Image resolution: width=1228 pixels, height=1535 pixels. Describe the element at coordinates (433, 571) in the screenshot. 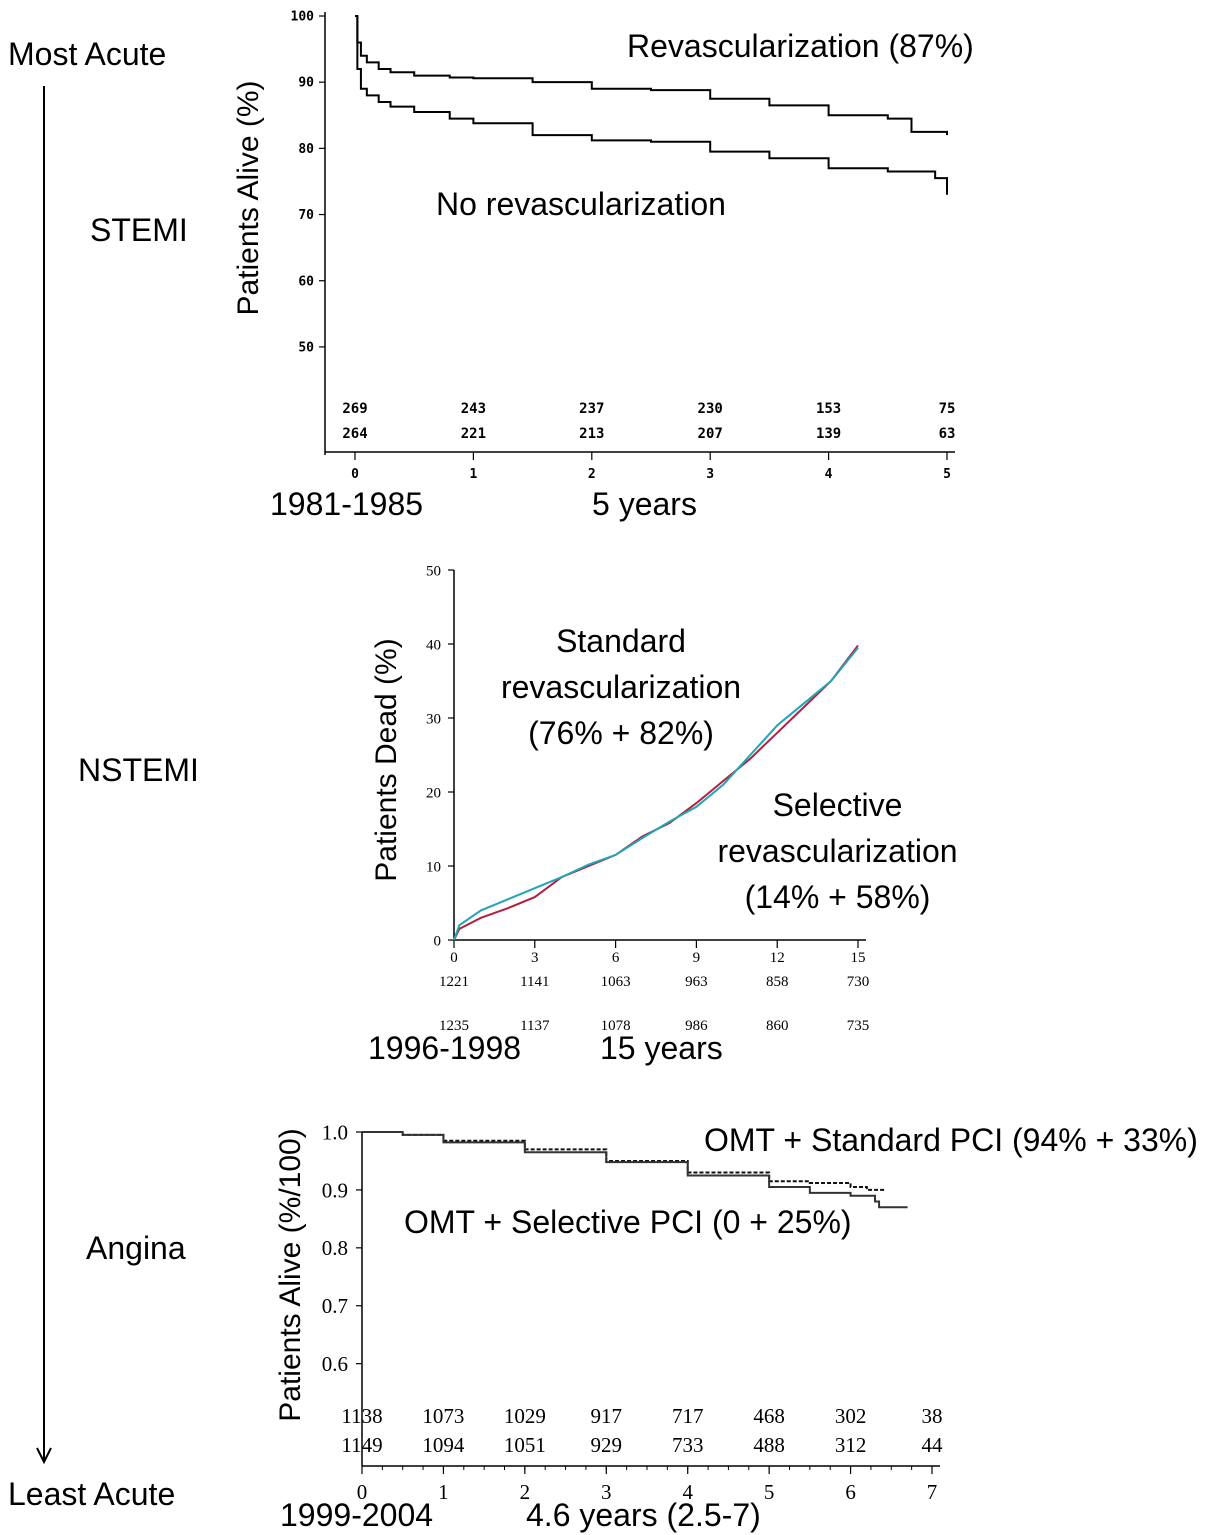

I see `panel2-y-tick-label: 50` at that location.